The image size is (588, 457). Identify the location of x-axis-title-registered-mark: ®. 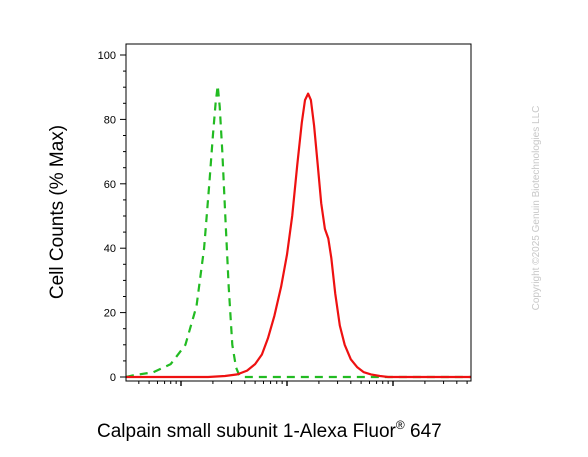
(400, 425).